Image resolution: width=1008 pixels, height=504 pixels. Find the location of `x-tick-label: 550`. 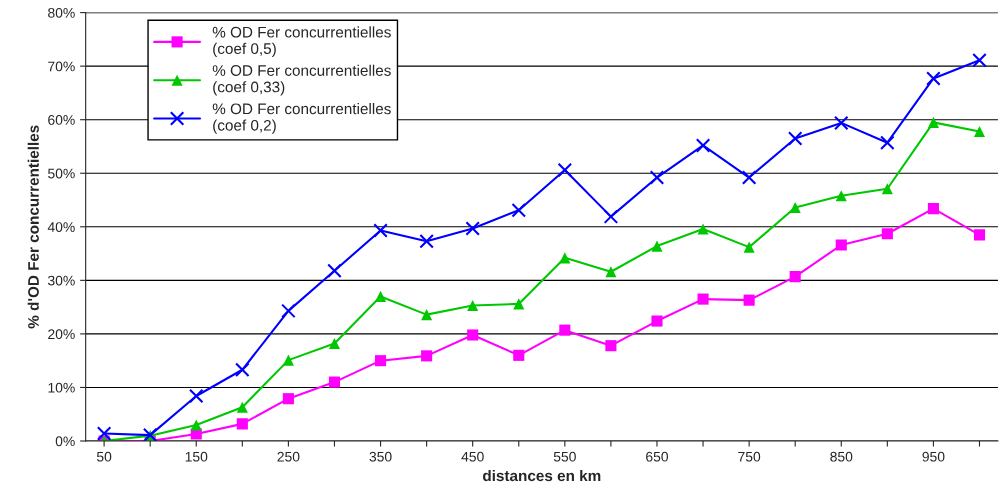

x-tick-label: 550 is located at coordinates (564, 456).